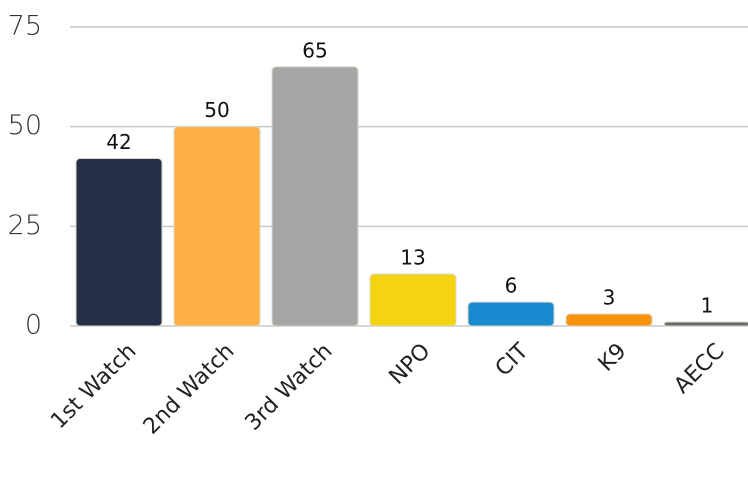 The width and height of the screenshot is (748, 495). What do you see at coordinates (25, 26) in the screenshot?
I see `y-tick-label: 75` at bounding box center [25, 26].